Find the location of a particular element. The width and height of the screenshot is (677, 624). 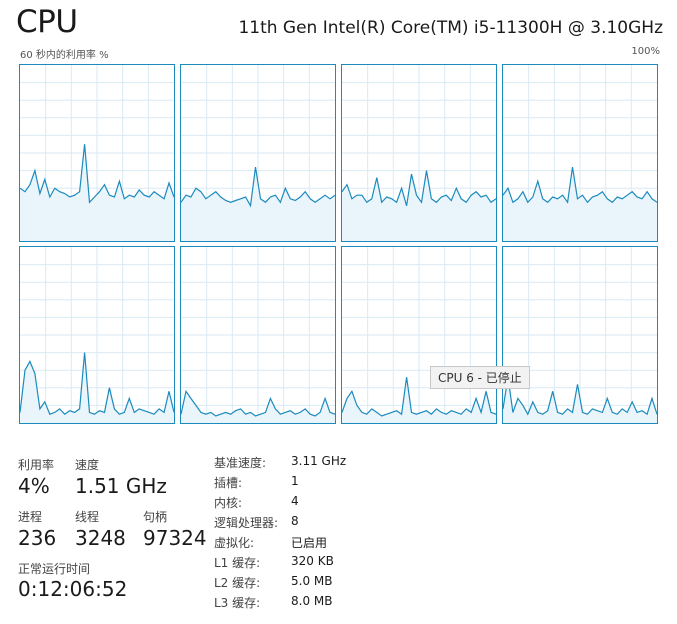

utilization-value: 4% is located at coordinates (34, 486).